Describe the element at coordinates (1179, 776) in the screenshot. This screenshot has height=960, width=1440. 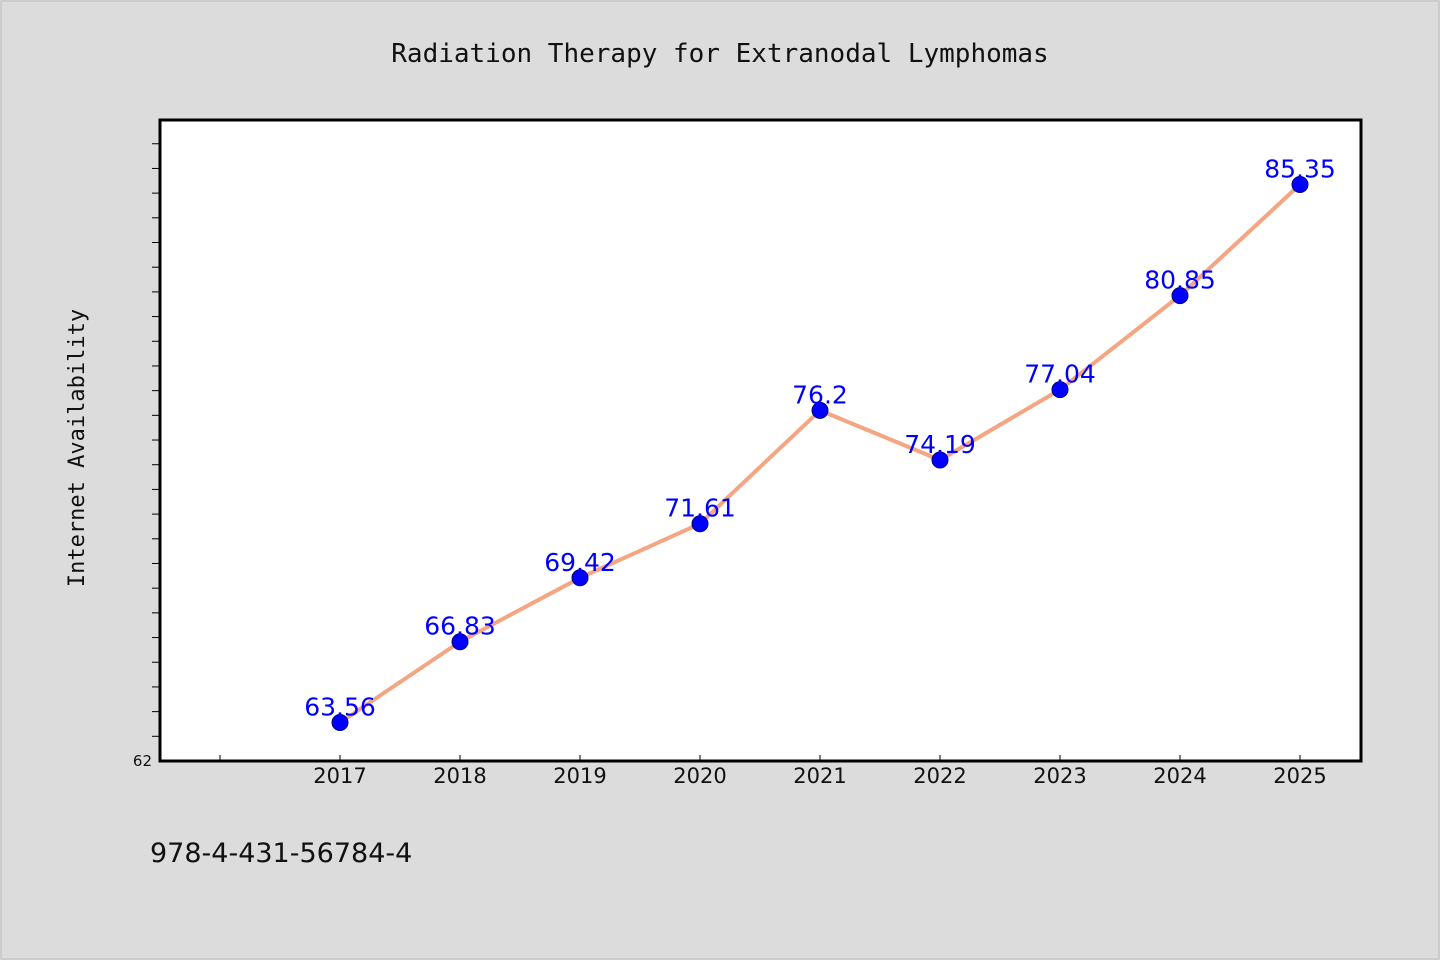
I see `x-tick-label: 2024` at that location.